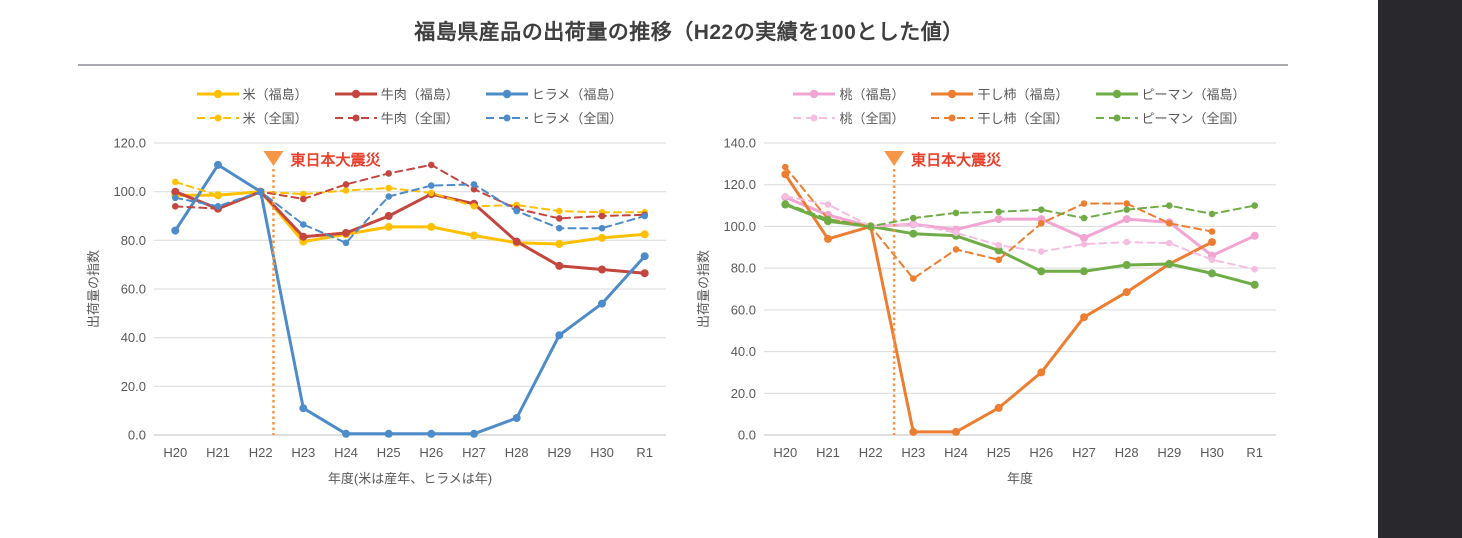  What do you see at coordinates (410, 478) in the screenshot?
I see `x-axis-title: 年度(米は産年、ヒラメは年)` at bounding box center [410, 478].